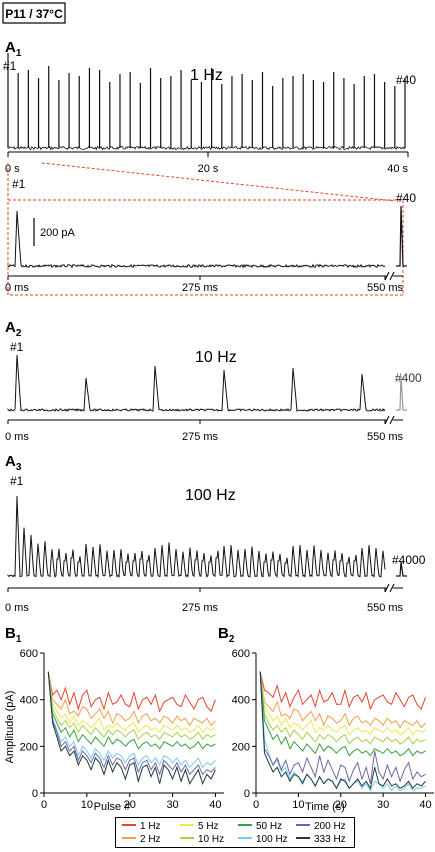 This screenshot has width=435, height=852. Describe the element at coordinates (206, 102) in the screenshot. I see `a1-trace` at that location.